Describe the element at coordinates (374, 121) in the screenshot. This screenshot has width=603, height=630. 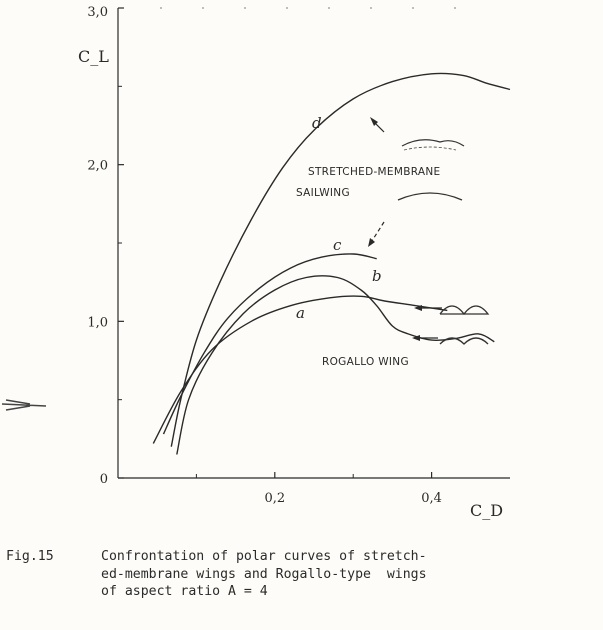
I see `arrow-head-d` at that location.